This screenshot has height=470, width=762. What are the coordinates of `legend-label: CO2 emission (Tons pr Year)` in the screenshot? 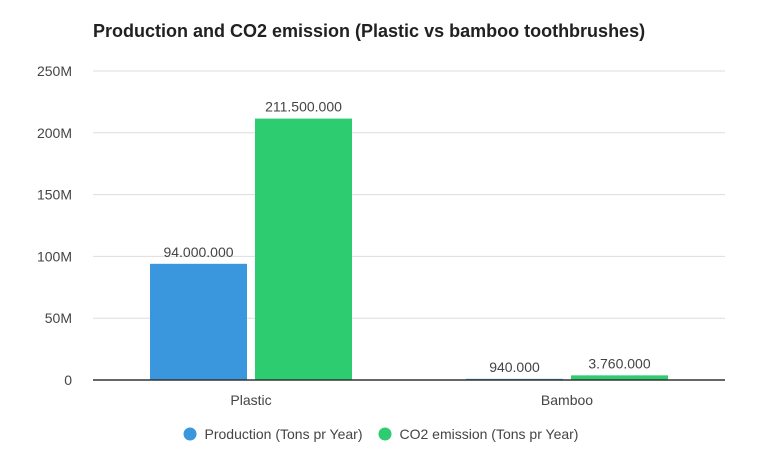 It's located at (489, 434).